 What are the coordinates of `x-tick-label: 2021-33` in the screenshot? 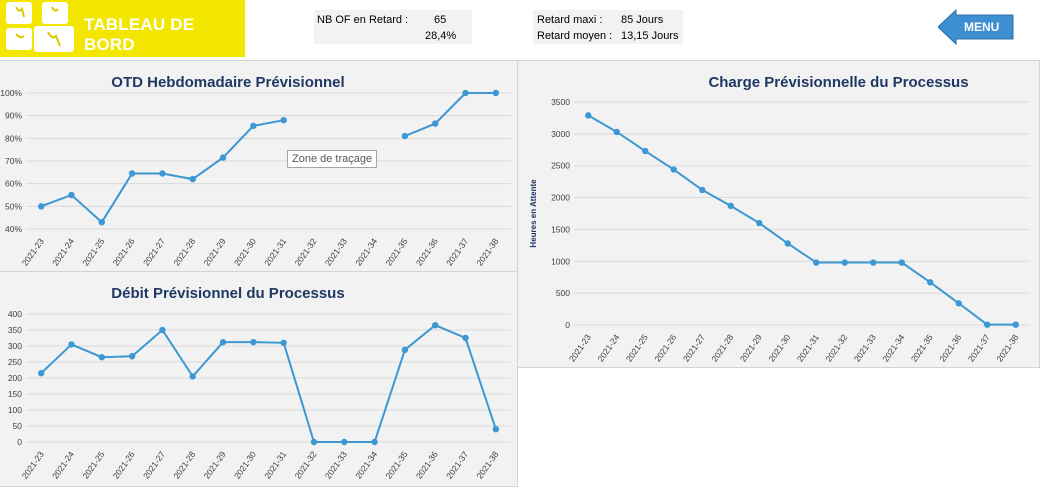 It's located at (865, 348).